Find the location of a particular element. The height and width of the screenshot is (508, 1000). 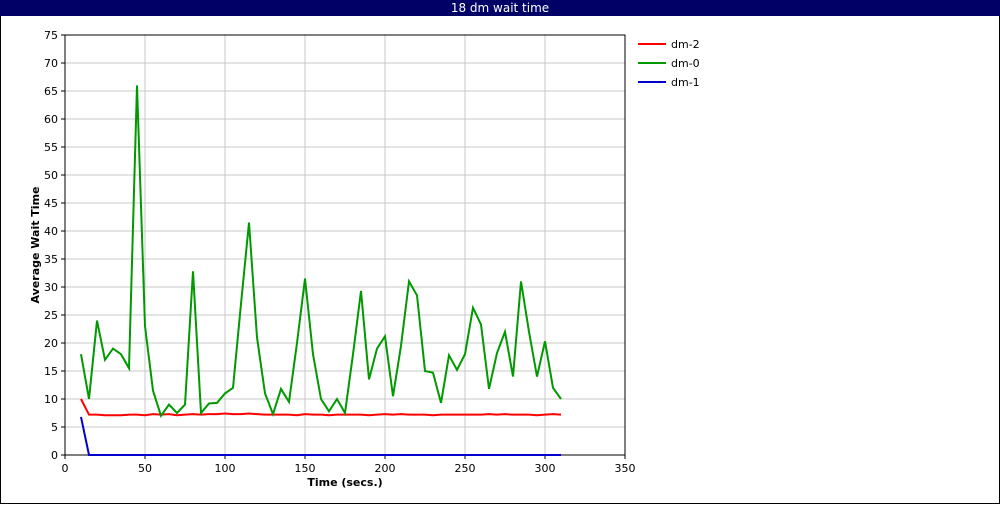

chart-title: 18 dm wait time is located at coordinates (500, 8).